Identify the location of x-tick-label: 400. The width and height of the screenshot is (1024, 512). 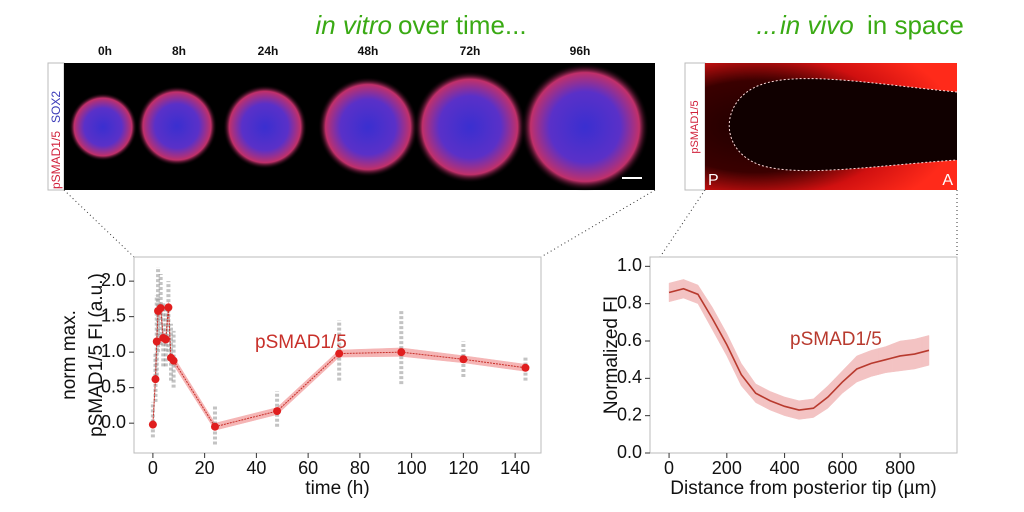
(785, 468).